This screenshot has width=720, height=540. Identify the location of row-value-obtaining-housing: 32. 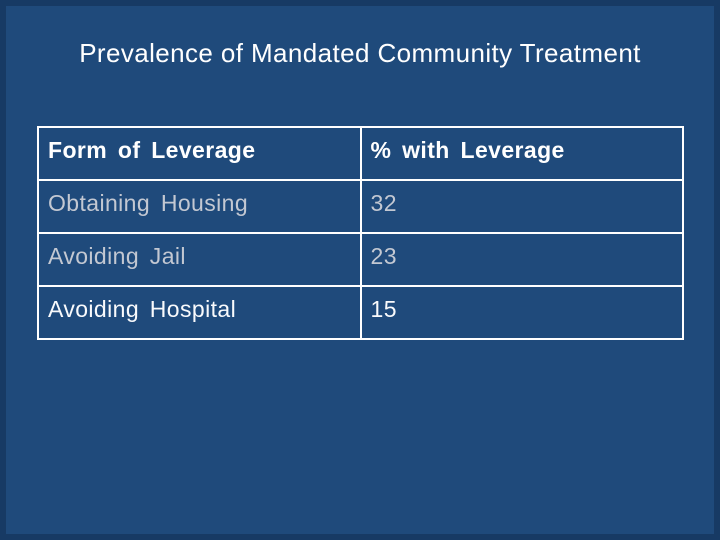
(521, 206).